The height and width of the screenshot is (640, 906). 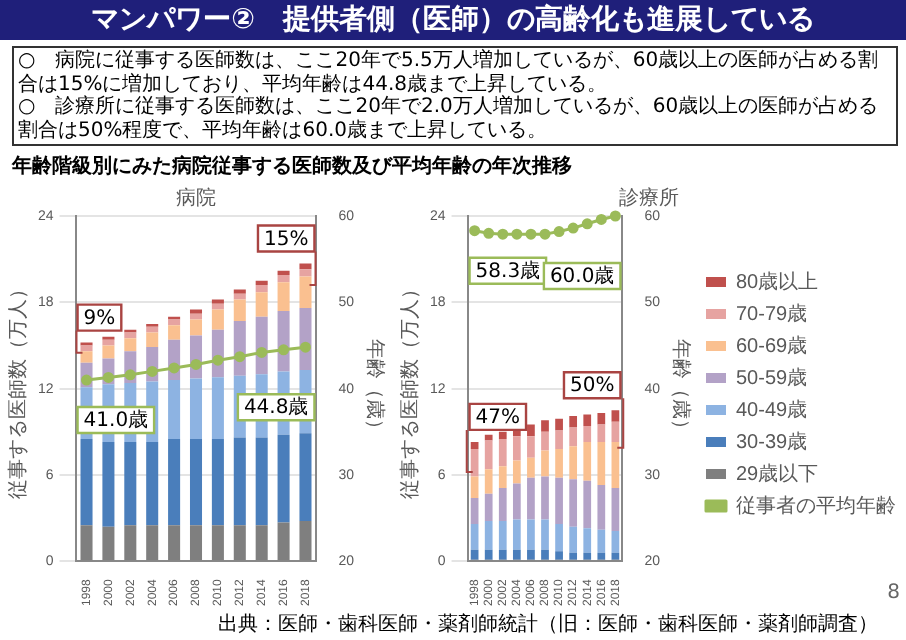 I want to click on text: マンパワー② 提供者側（医師）の高齢化も進展している, so click(x=453, y=20).